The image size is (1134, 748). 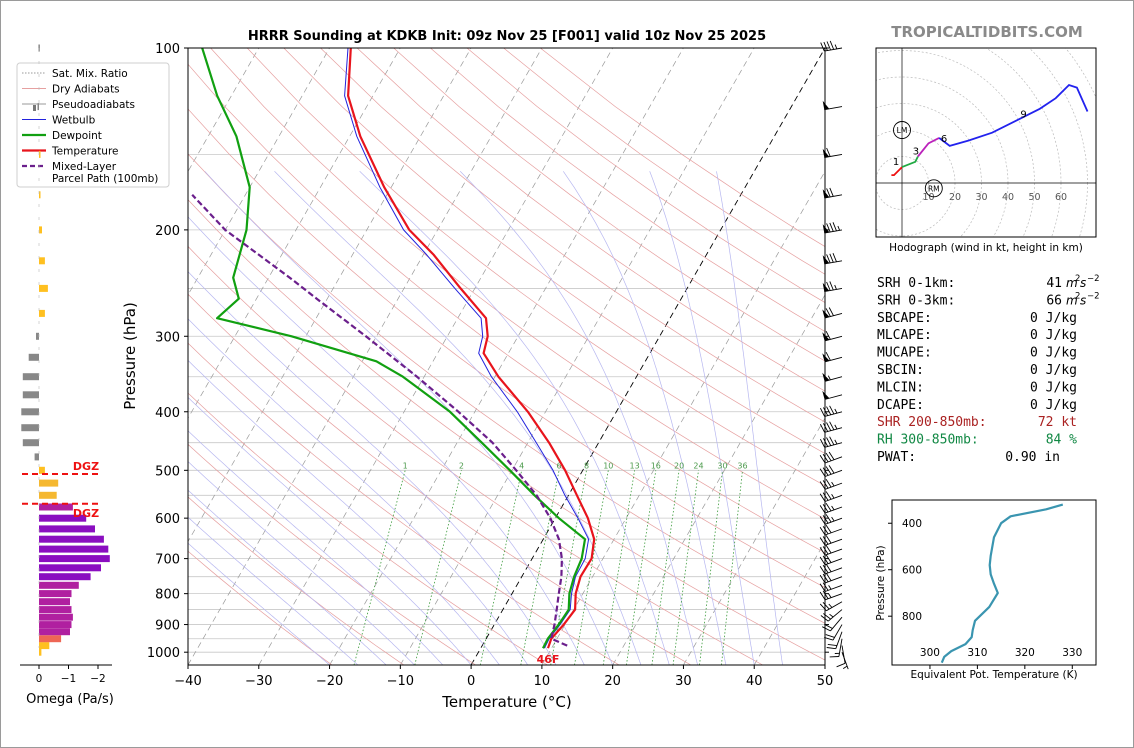 What do you see at coordinates (904, 353) in the screenshot?
I see `index-label: MUCAPE:` at bounding box center [904, 353].